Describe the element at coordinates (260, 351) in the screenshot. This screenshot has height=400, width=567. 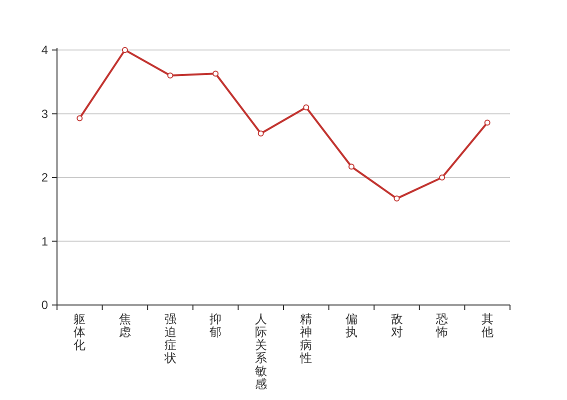
I see `x-tick-label: 人际关系敏感` at that location.